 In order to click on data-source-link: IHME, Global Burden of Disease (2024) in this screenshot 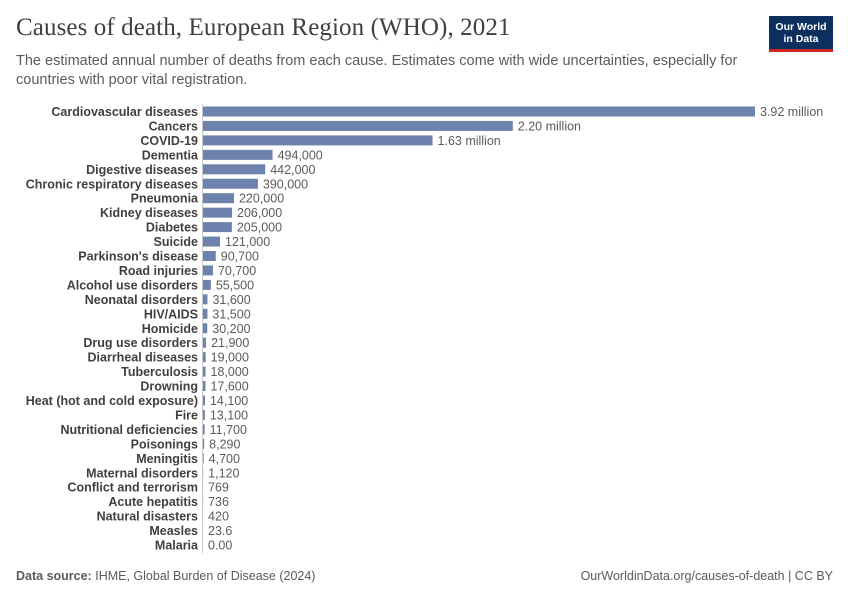, I will do `click(205, 576)`.